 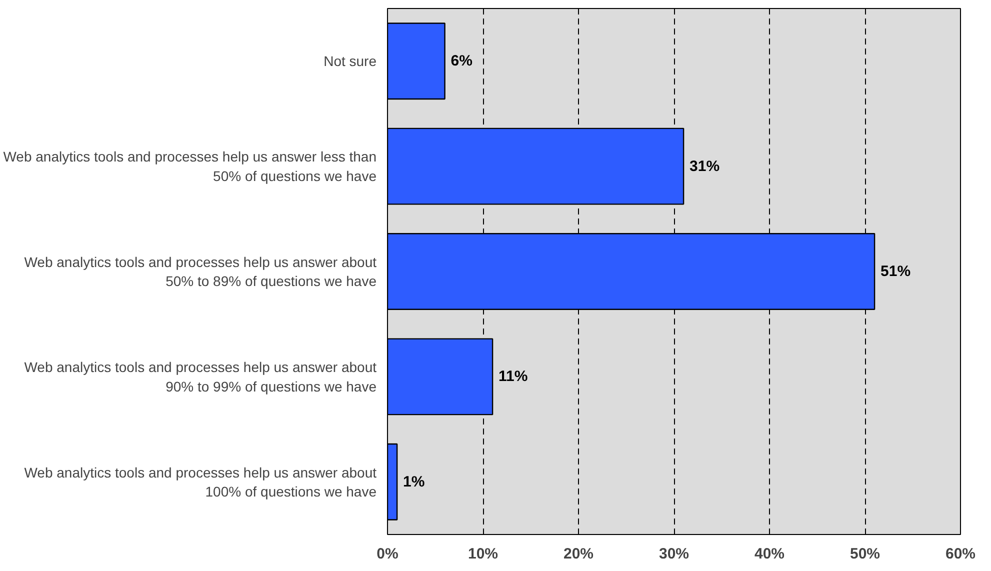 I want to click on y-tick-label: Not sure, so click(x=350, y=61).